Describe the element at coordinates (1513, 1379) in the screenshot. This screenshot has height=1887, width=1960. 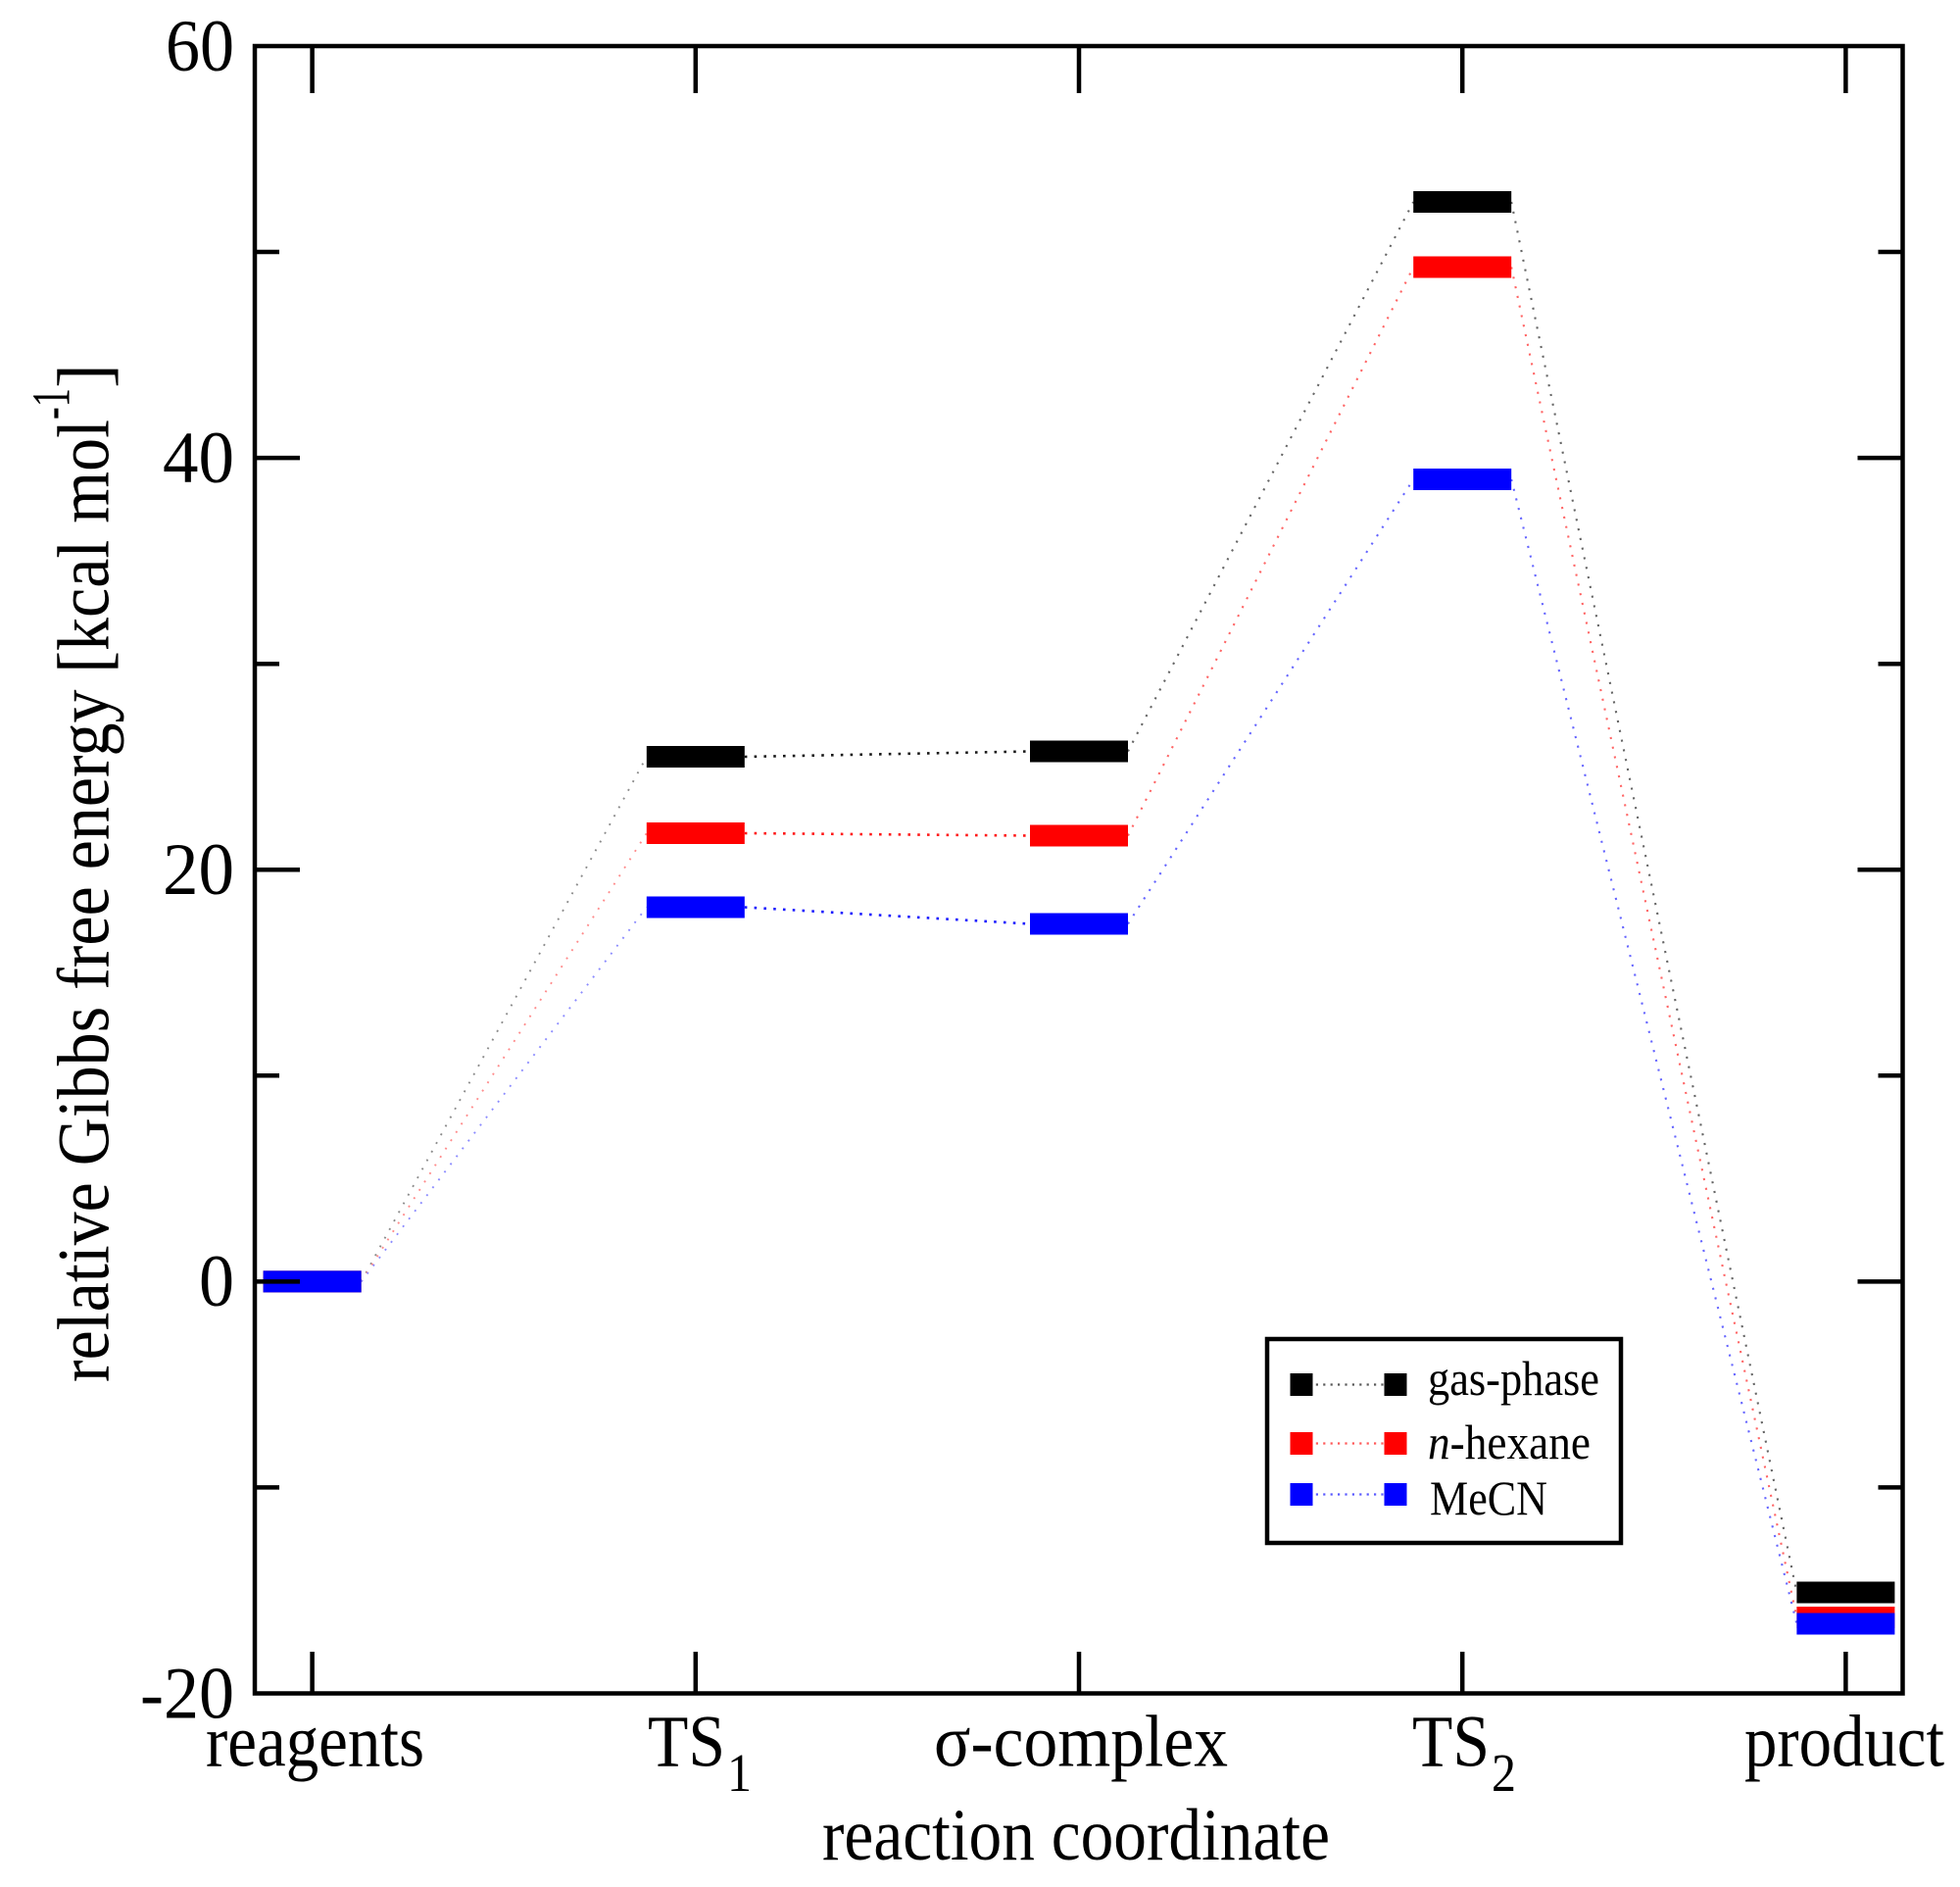
I see `svg-text: gas-phase` at that location.